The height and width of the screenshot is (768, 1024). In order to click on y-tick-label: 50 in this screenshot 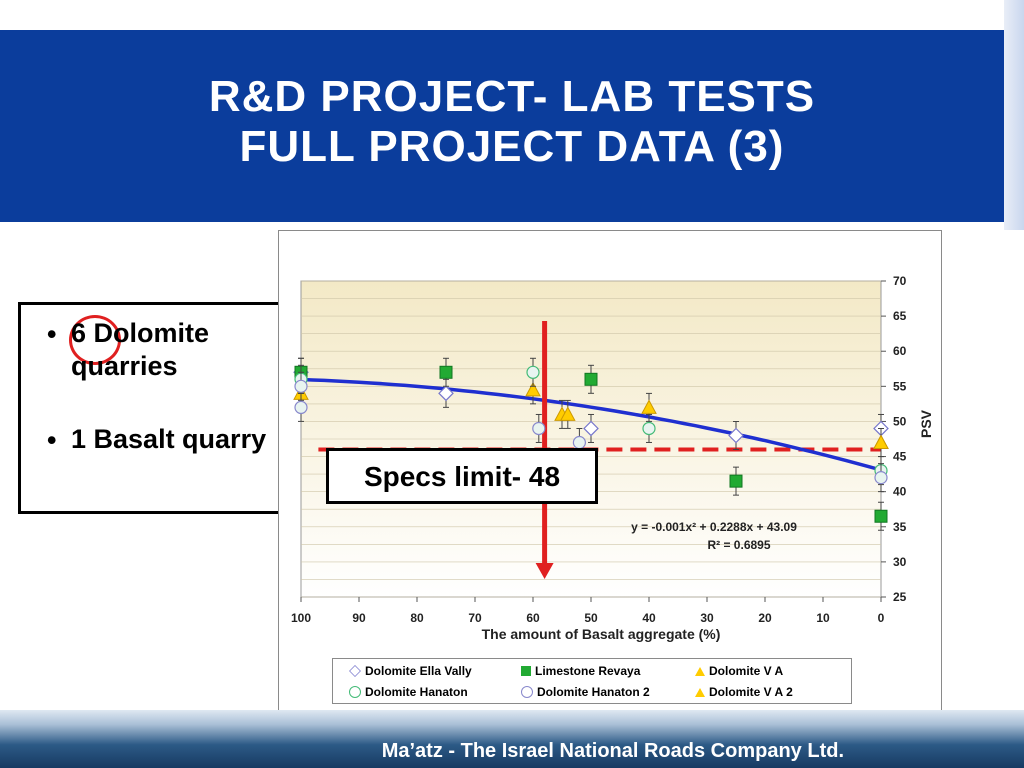, I will do `click(900, 421)`.